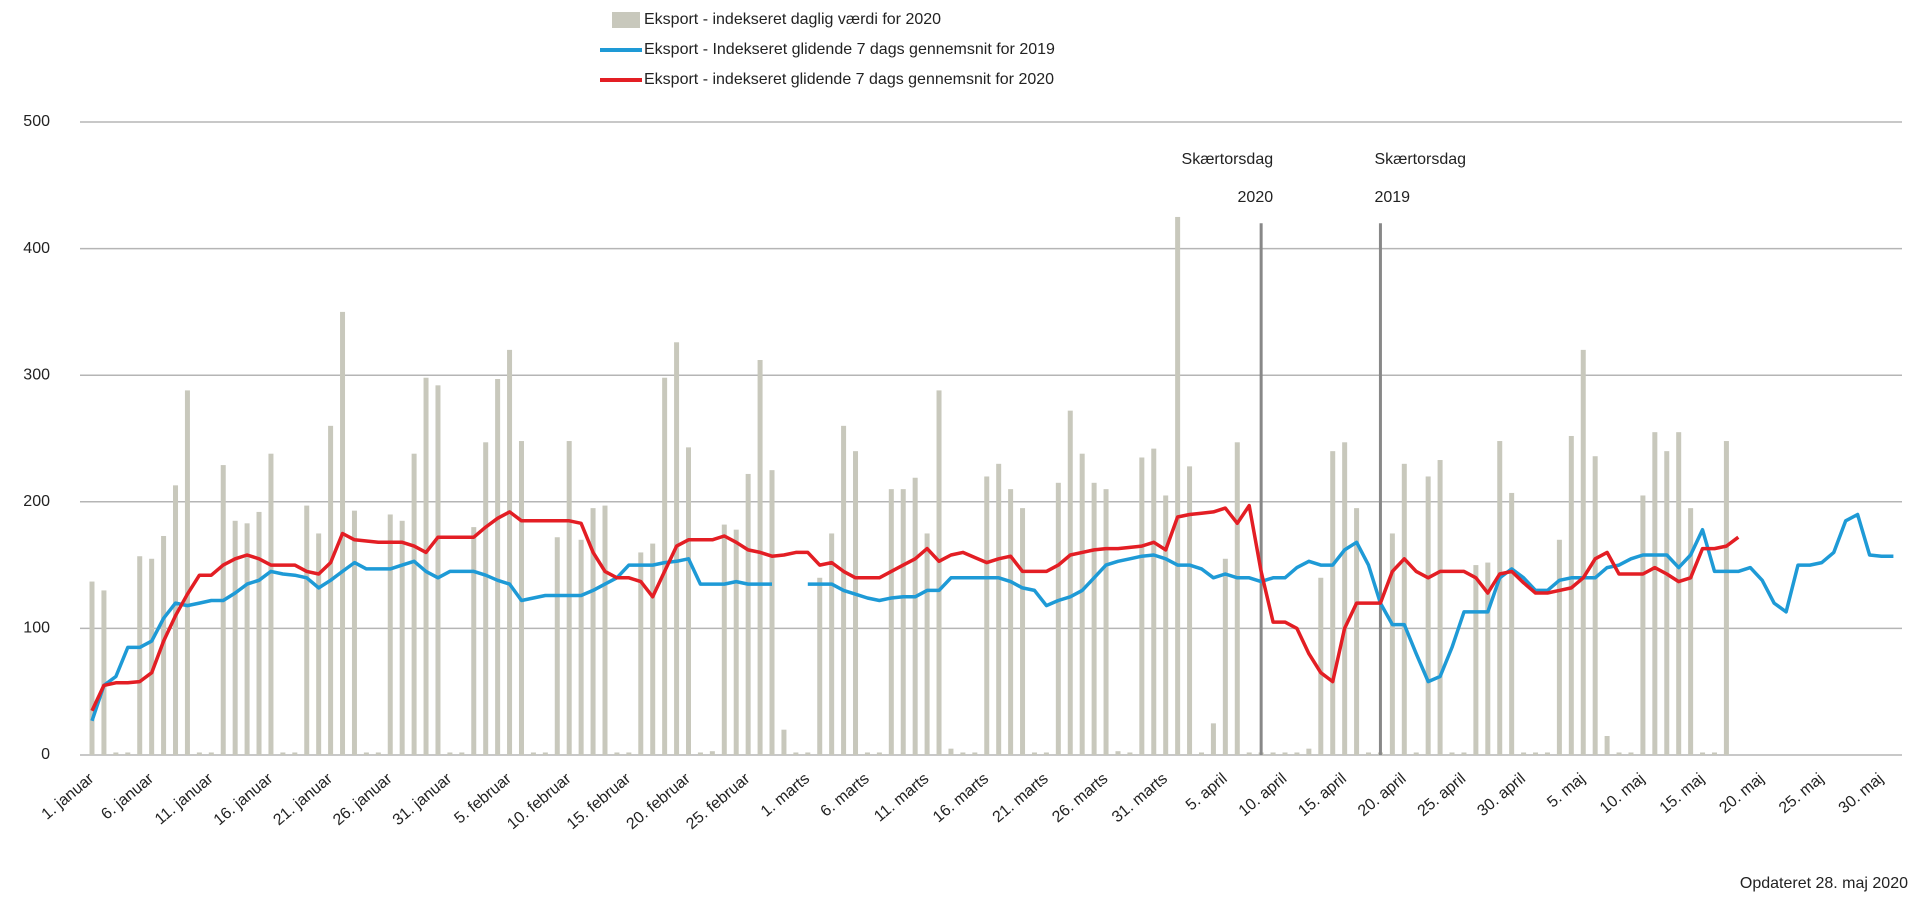 The height and width of the screenshot is (898, 1915). What do you see at coordinates (718, 801) in the screenshot?
I see `x-tick-label: 25. februar` at bounding box center [718, 801].